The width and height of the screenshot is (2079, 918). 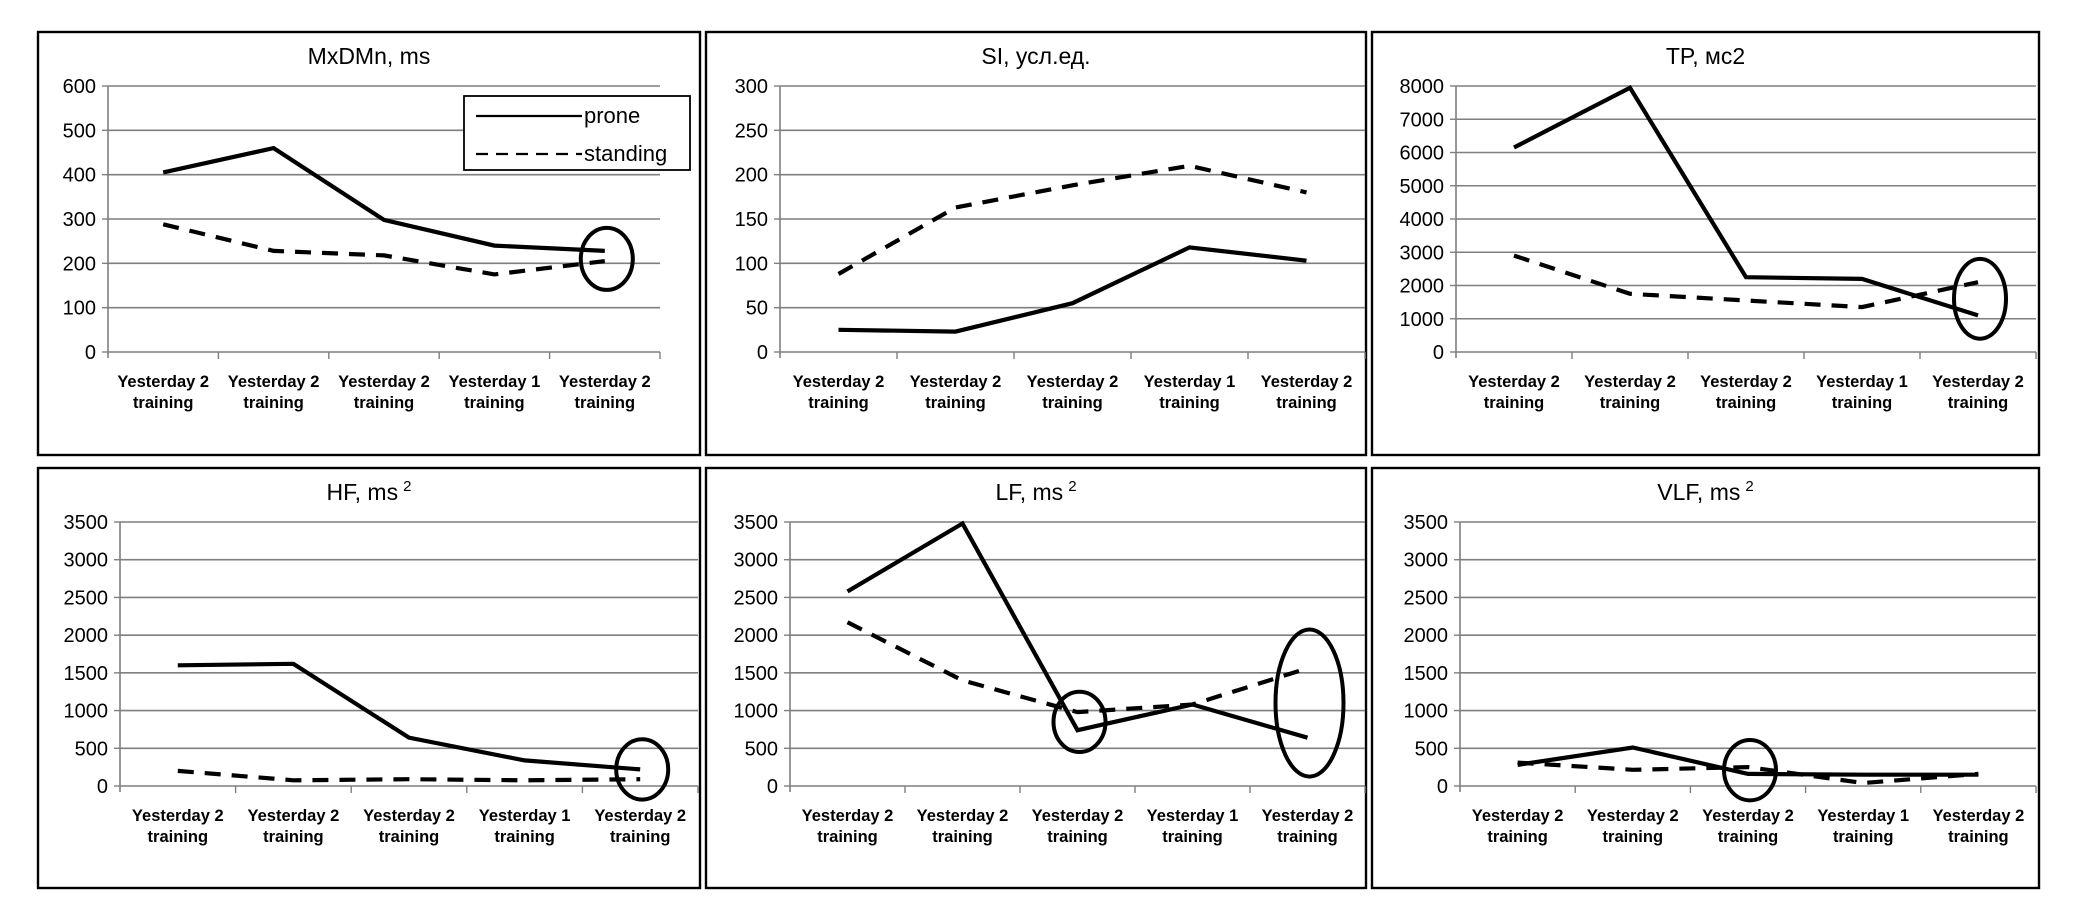 What do you see at coordinates (1705, 56) in the screenshot?
I see `chart-title-text: TP, мс2` at bounding box center [1705, 56].